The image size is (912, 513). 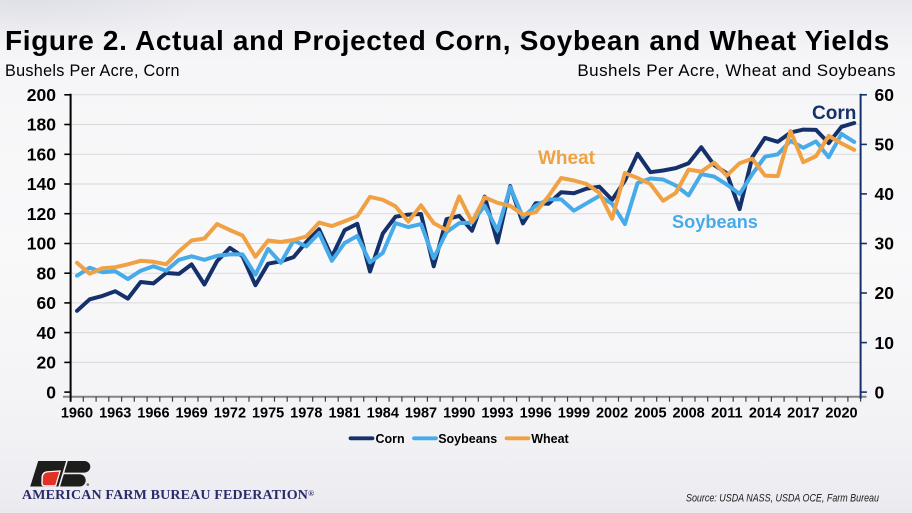 I want to click on svg-text: 1999, so click(x=574, y=414).